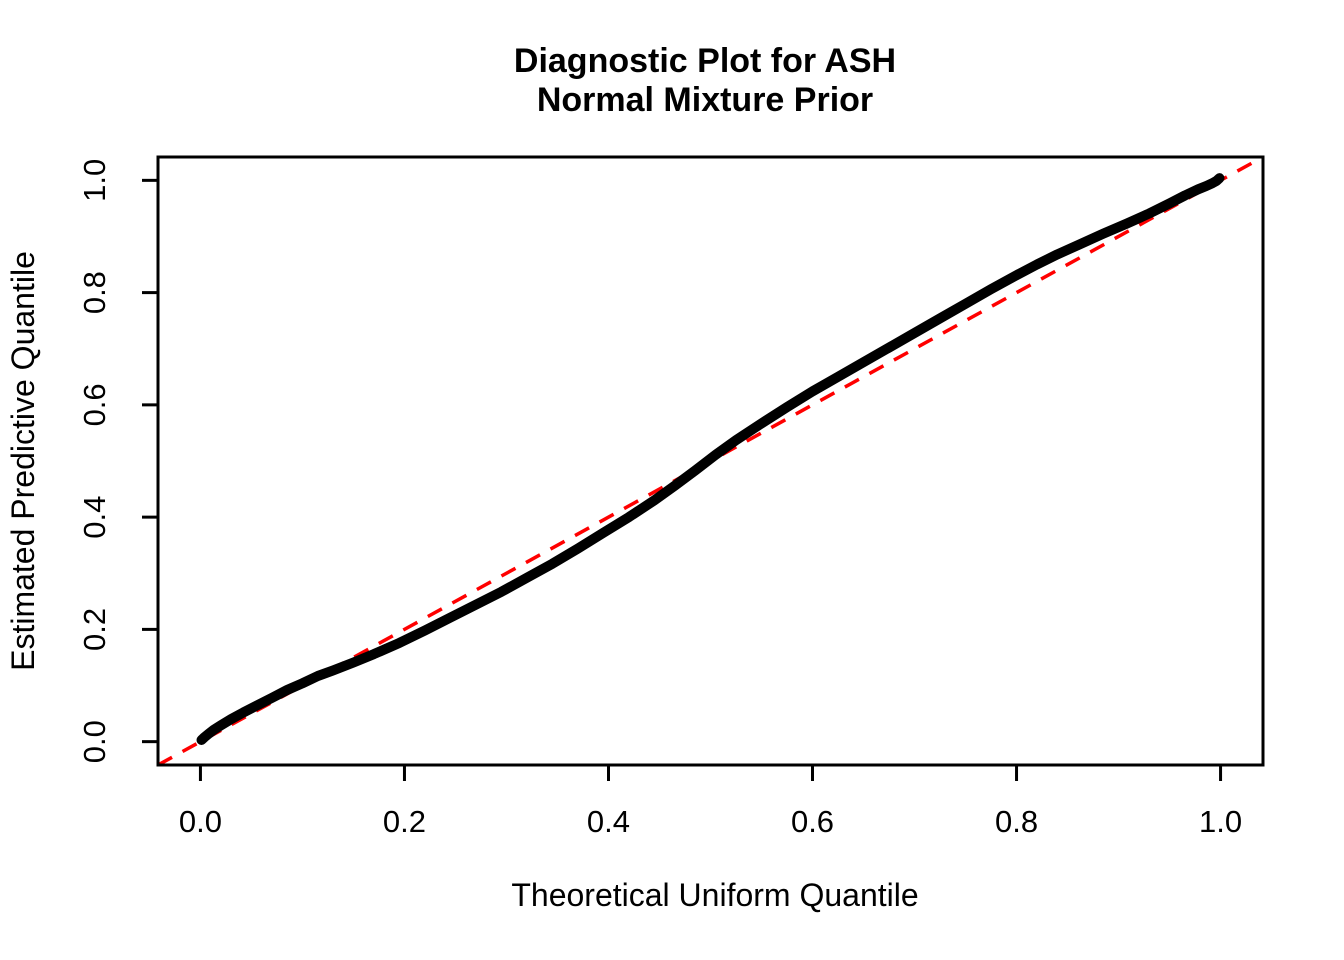  Describe the element at coordinates (705, 61) in the screenshot. I see `plot-title-line1: Diagnostic Plot for ASH` at that location.